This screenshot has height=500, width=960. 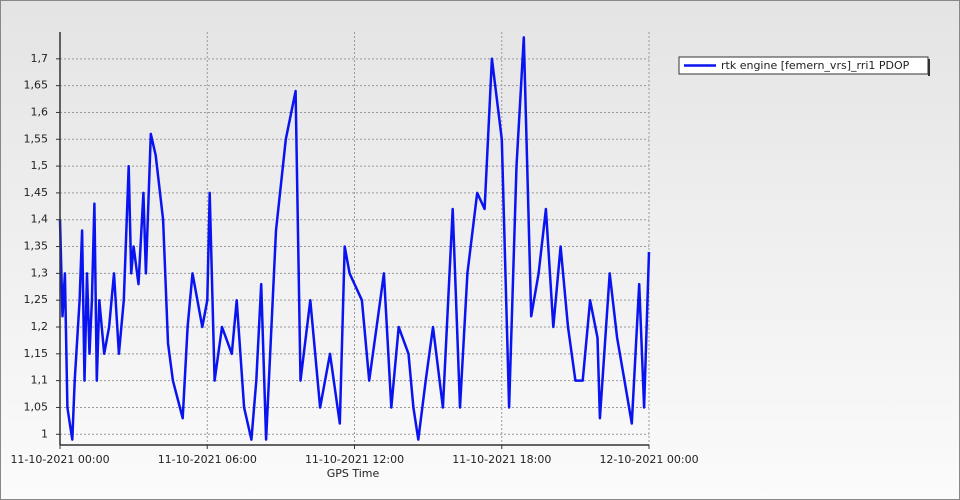 I want to click on y-tick-label: 1,65, so click(x=36, y=85).